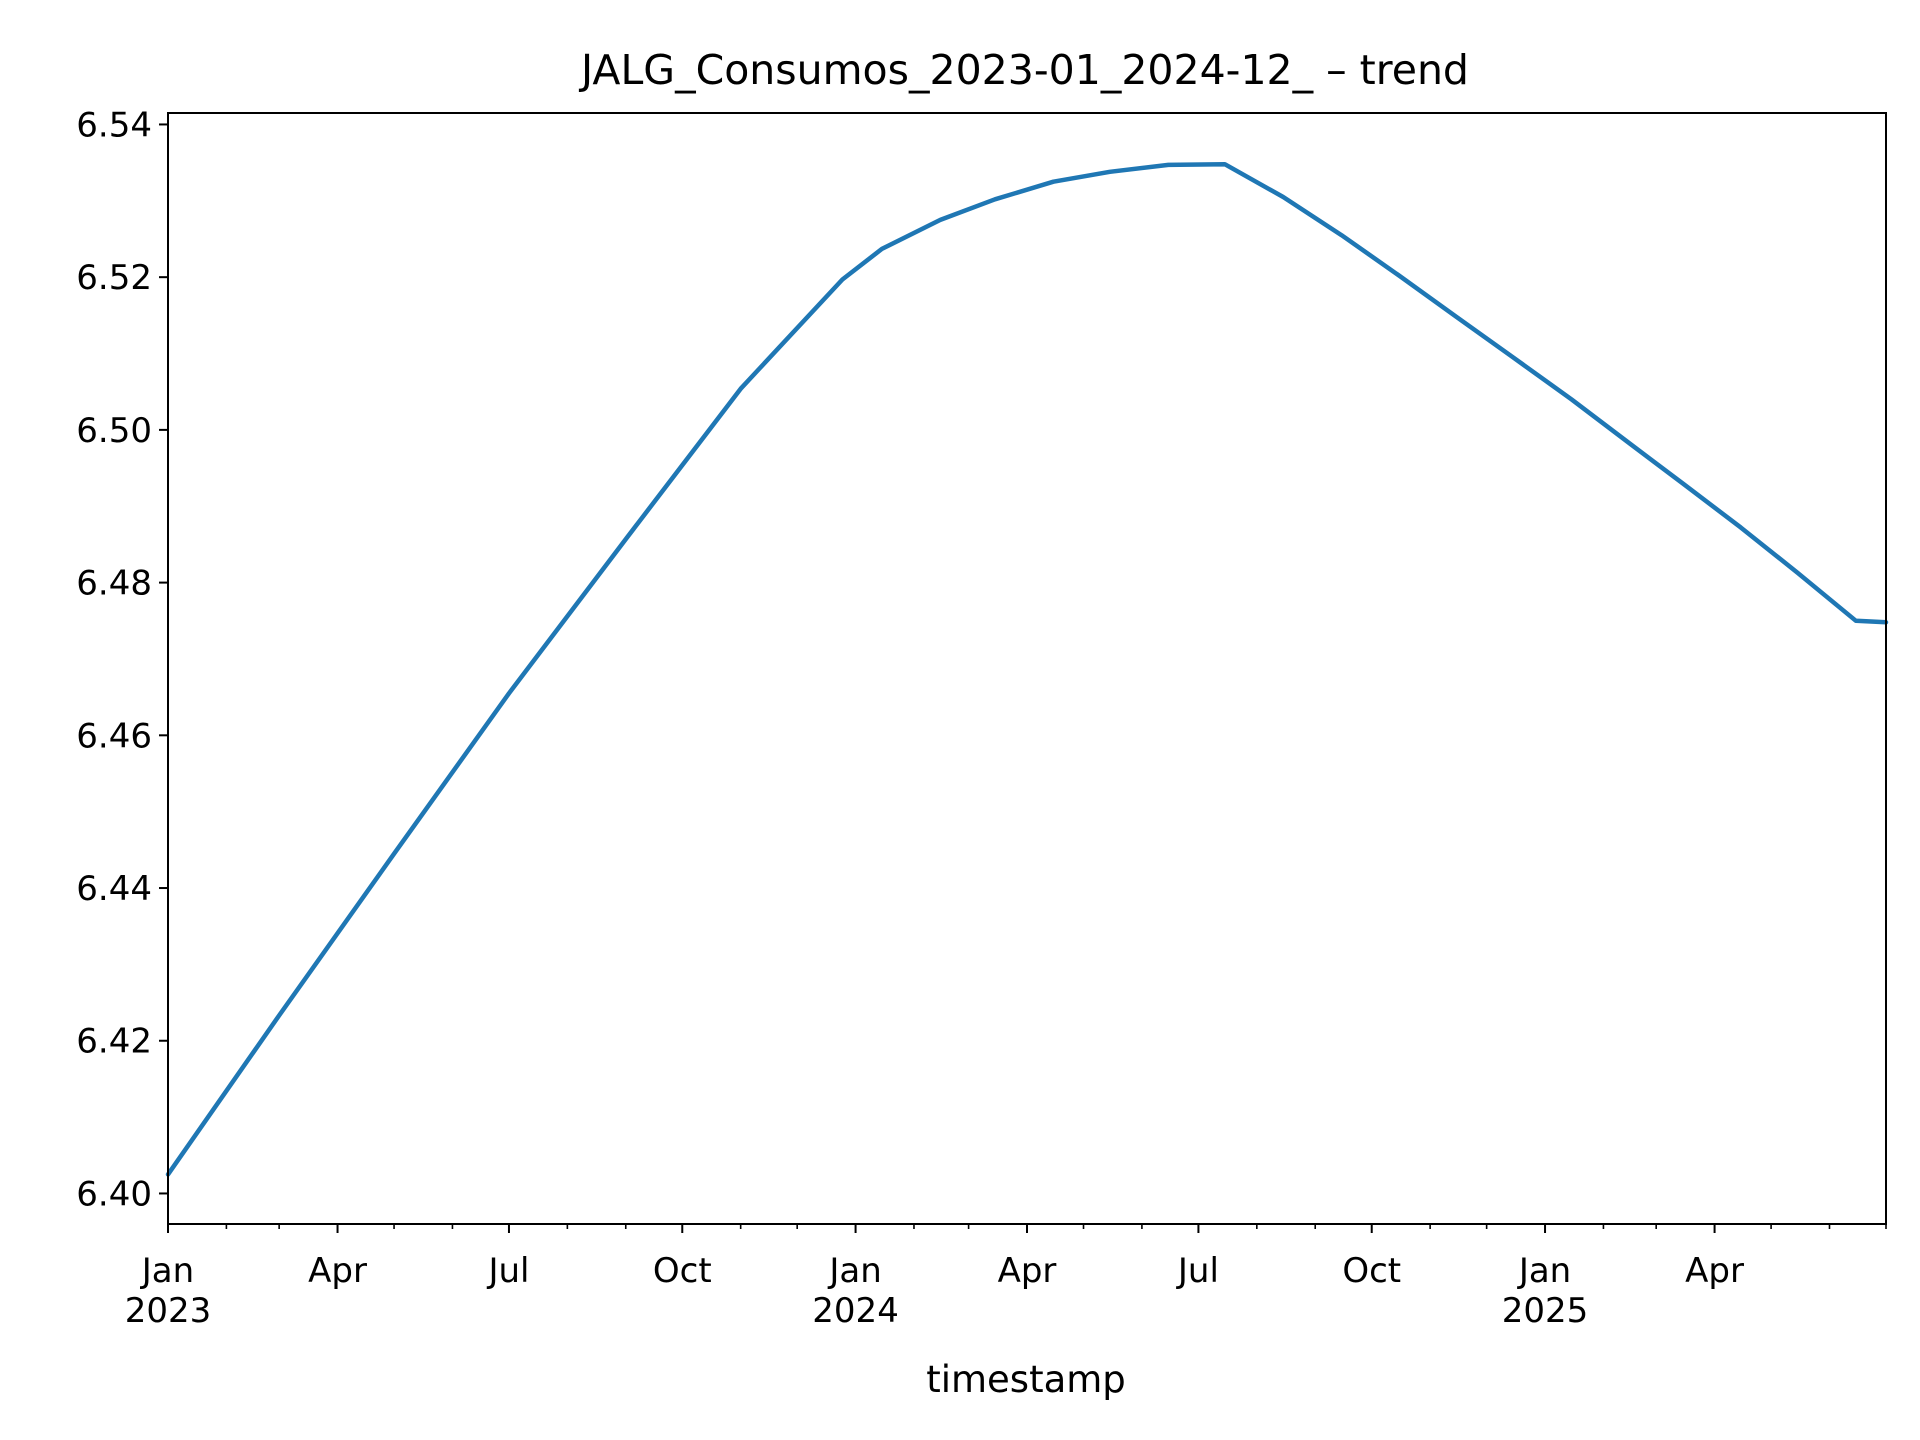  I want to click on y-tick-label: 6.46, so click(114, 736).